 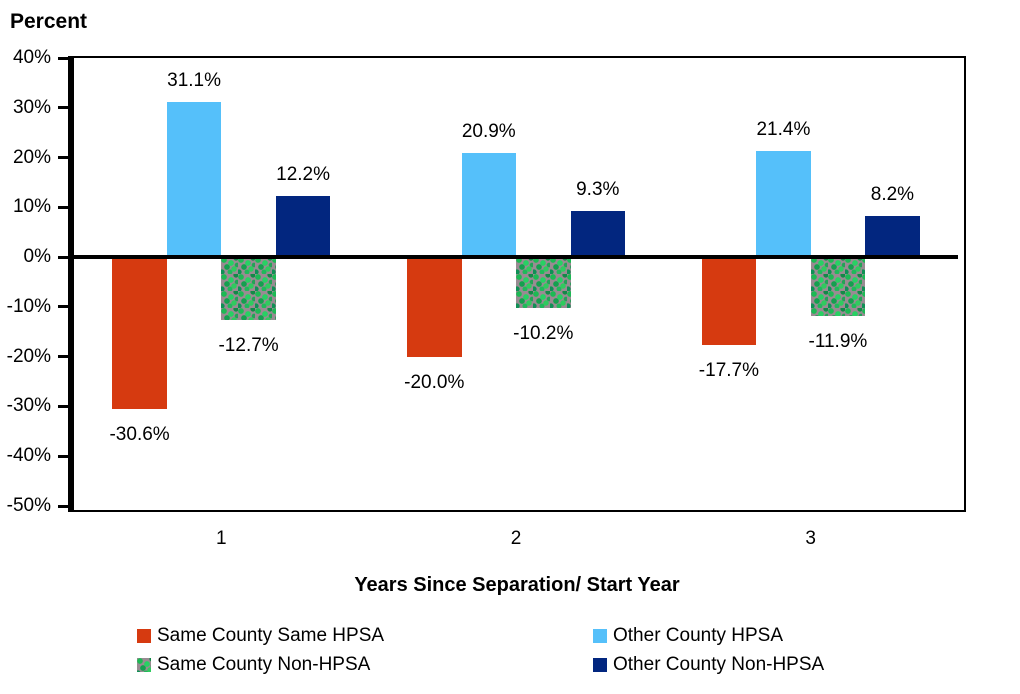 I want to click on bar-value-label: -12.7%, so click(x=248, y=346).